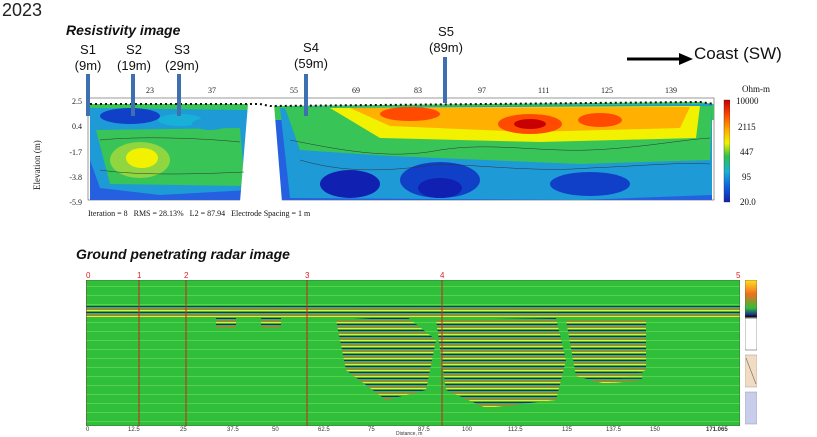 The width and height of the screenshot is (817, 437). Describe the element at coordinates (409, 434) in the screenshot. I see `gpr-x-axis-label: Distance, m` at that location.